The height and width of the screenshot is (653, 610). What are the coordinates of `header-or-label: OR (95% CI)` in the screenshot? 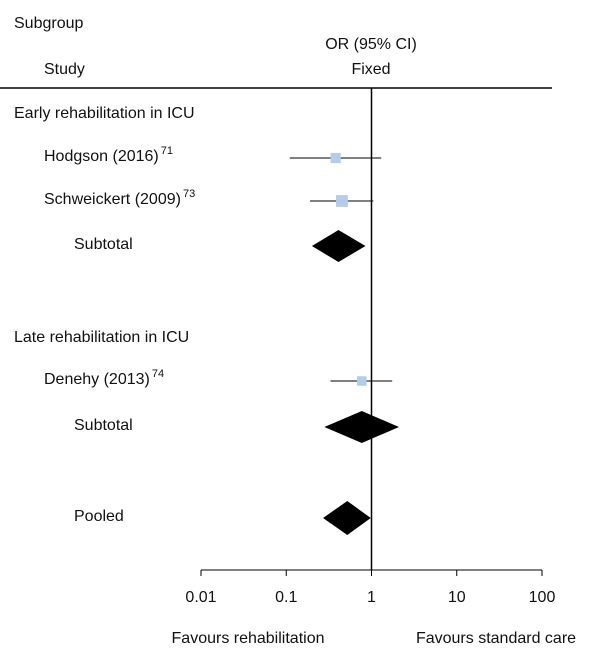 It's located at (371, 44).